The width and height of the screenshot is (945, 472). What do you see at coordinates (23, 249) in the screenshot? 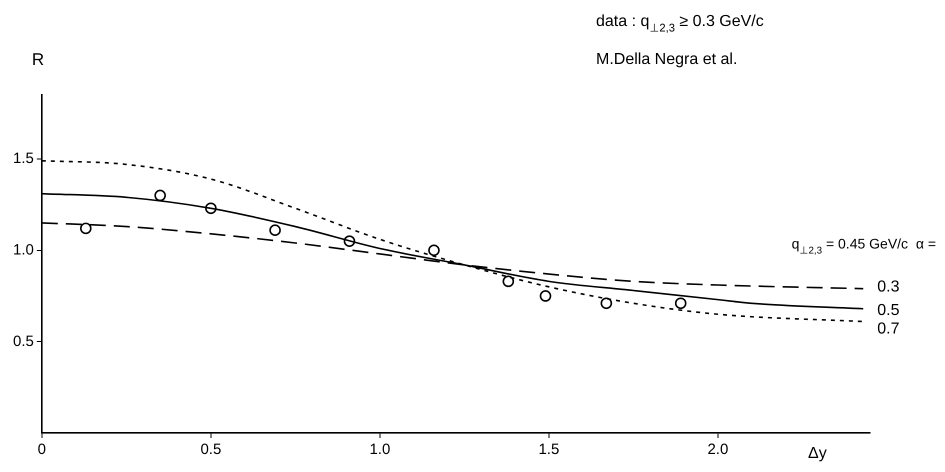
I see `y-tick-label: 1.0` at bounding box center [23, 249].